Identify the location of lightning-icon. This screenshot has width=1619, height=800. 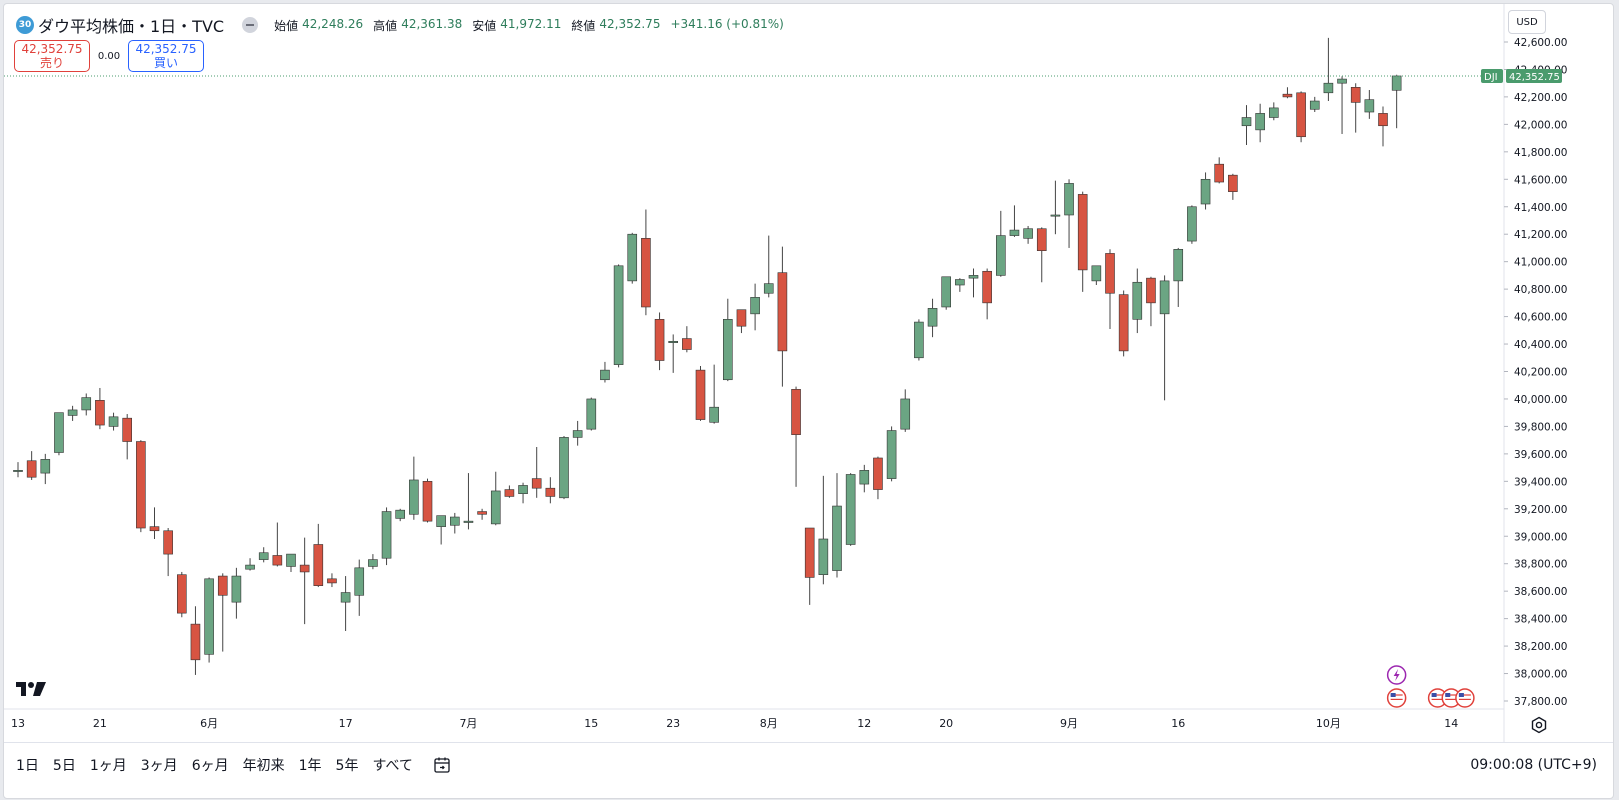
(1396, 675).